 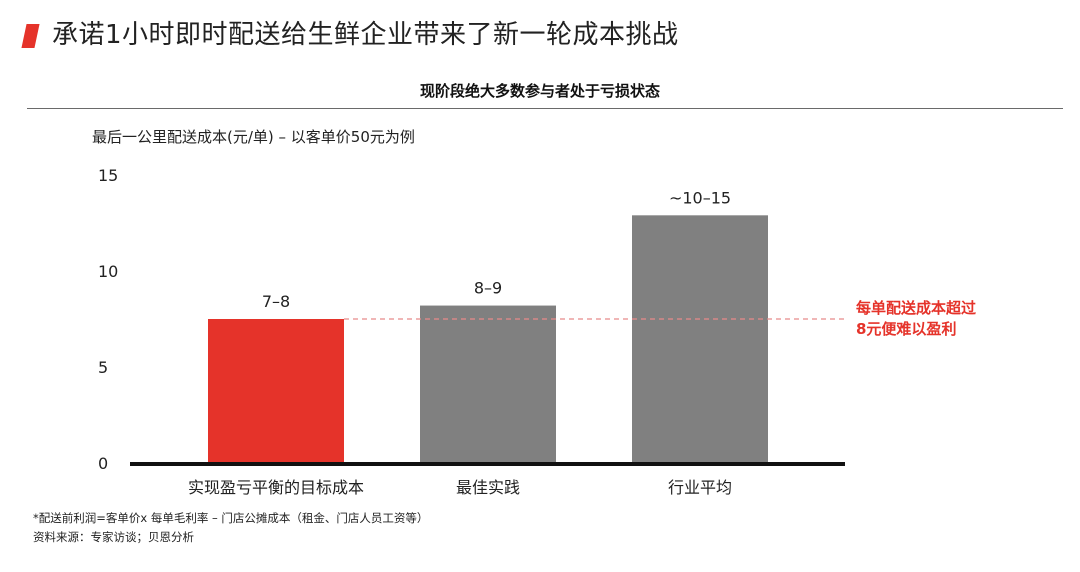 I want to click on y-tick-label: 15, so click(x=108, y=175).